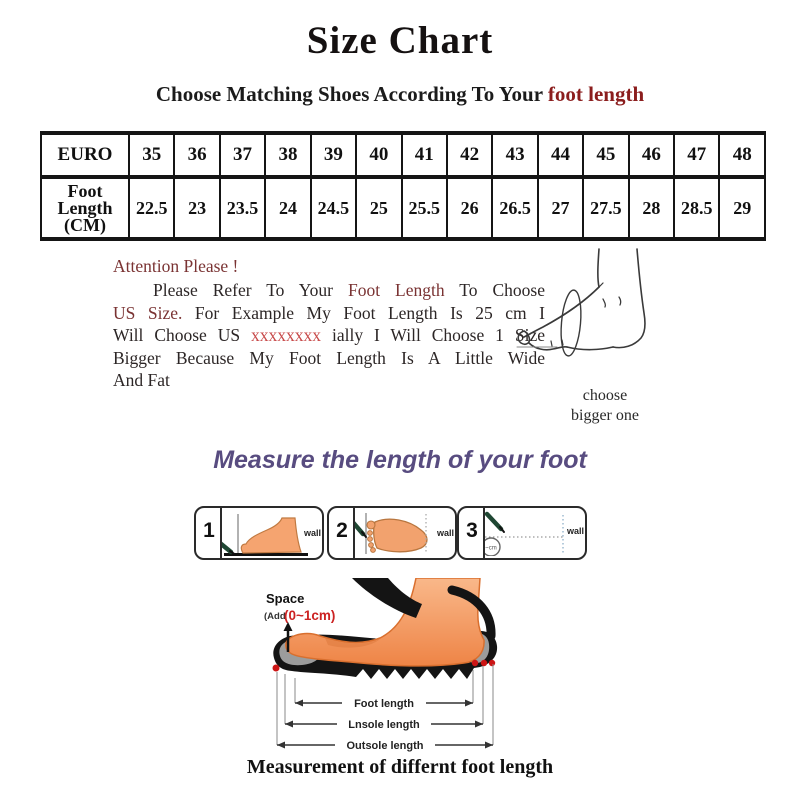  Describe the element at coordinates (396, 290) in the screenshot. I see `attention-text-segment: Foot Length` at that location.